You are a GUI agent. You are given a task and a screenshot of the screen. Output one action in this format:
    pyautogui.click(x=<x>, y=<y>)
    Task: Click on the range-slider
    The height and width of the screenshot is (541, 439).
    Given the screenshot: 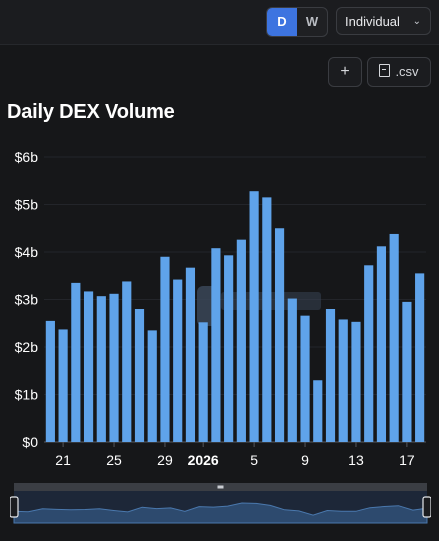 What is the action you would take?
    pyautogui.click(x=220, y=506)
    